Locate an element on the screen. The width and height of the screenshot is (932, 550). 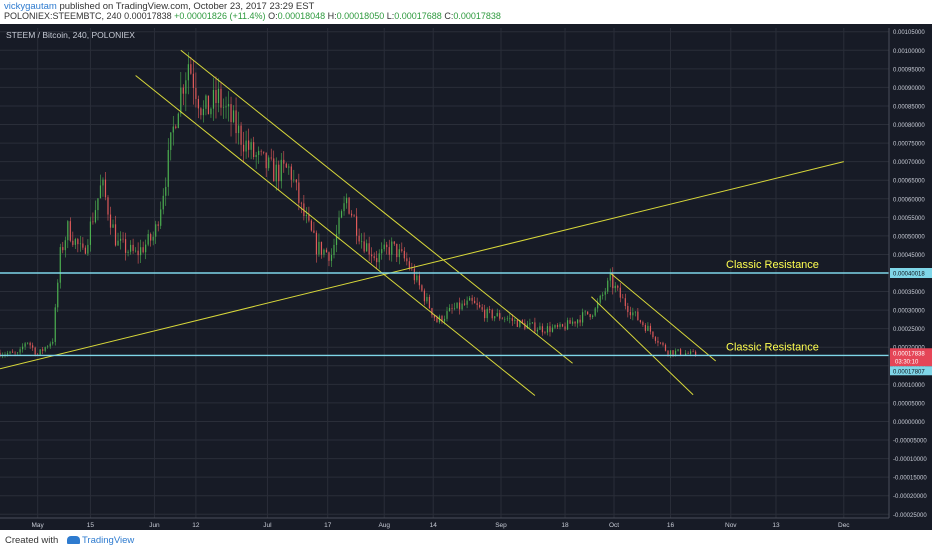
x-tick-label: 13 is located at coordinates (776, 525).